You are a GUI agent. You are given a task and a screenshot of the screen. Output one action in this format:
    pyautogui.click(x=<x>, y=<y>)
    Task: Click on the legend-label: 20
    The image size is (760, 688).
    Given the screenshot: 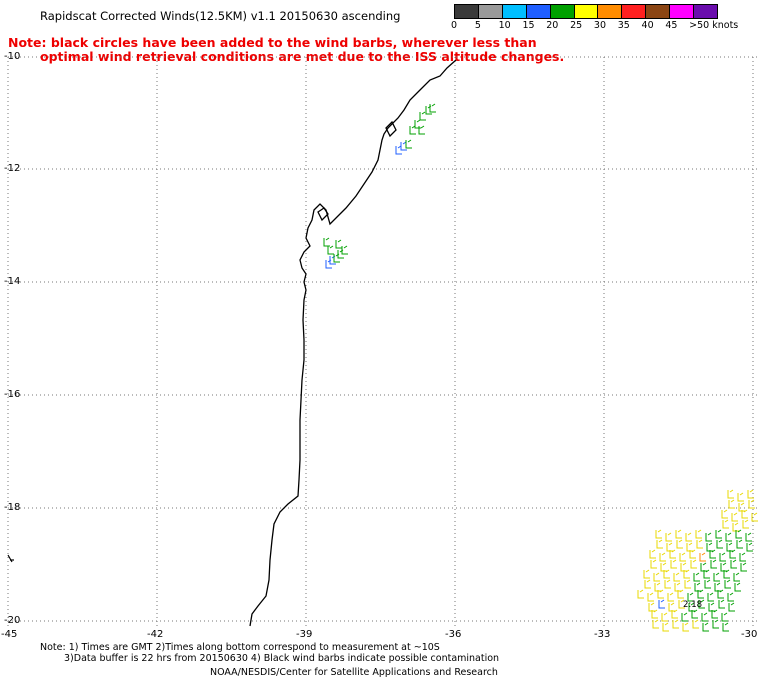 What is the action you would take?
    pyautogui.click(x=552, y=25)
    